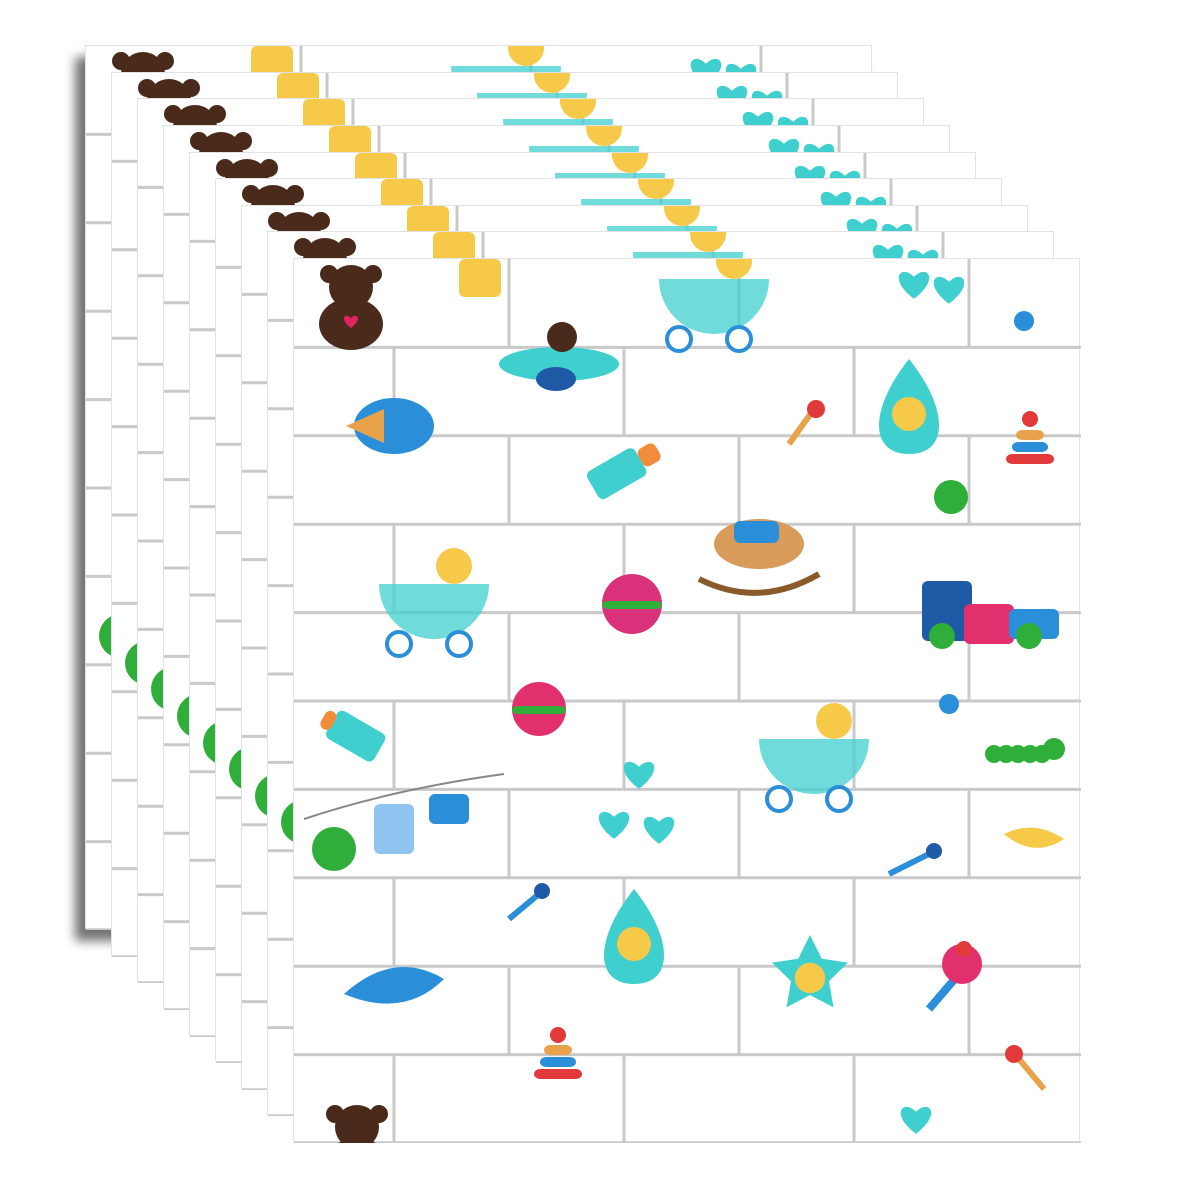 Image resolution: width=1200 pixels, height=1200 pixels. Describe the element at coordinates (562, 337) in the screenshot. I see `bear-pilot` at that location.